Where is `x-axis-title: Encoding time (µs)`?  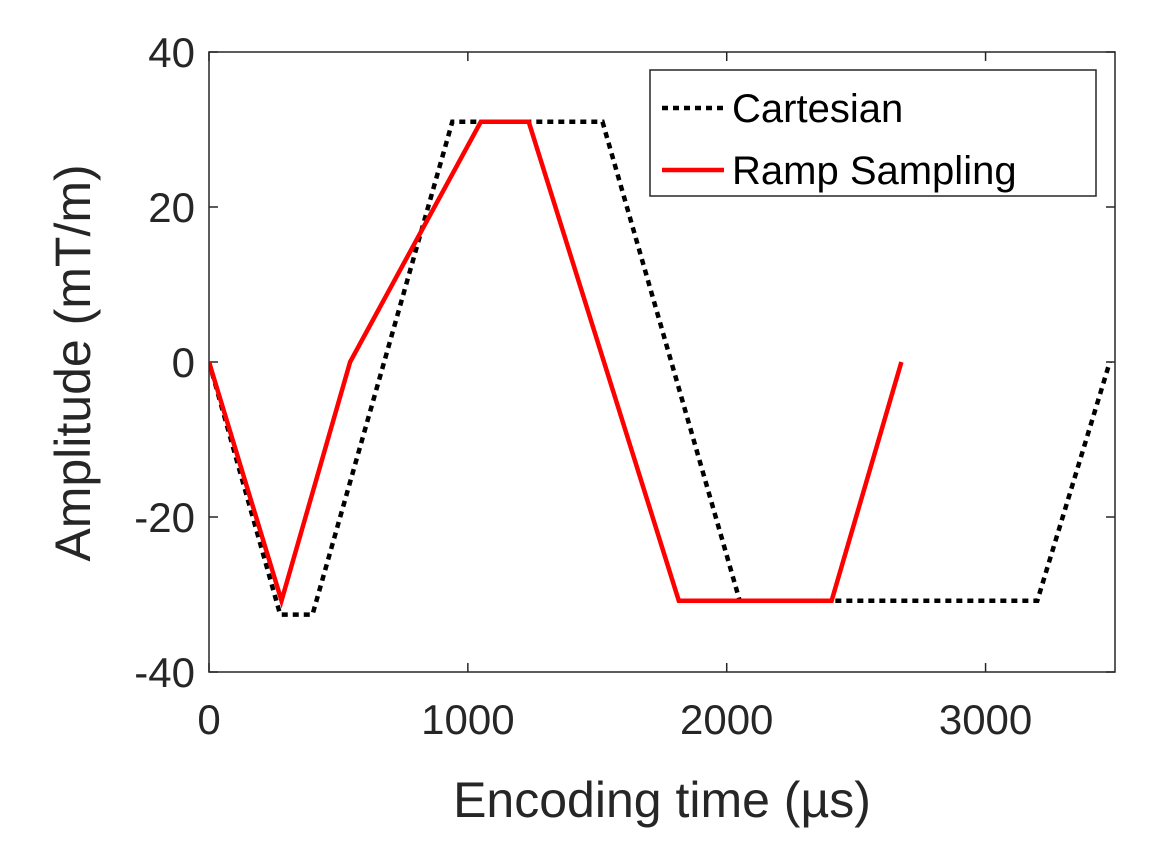
x-axis-title: Encoding time (µs) is located at coordinates (662, 800).